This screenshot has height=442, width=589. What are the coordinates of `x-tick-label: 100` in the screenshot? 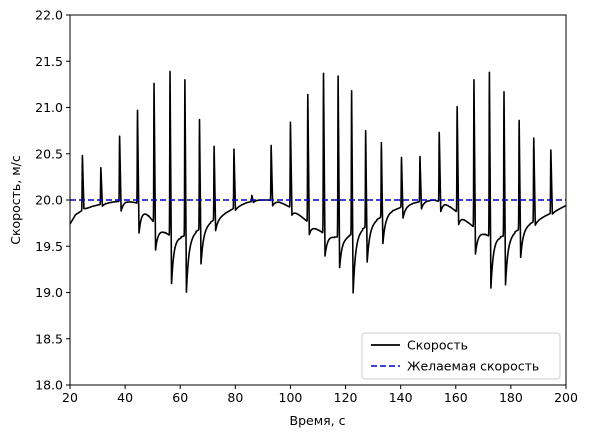 It's located at (291, 397).